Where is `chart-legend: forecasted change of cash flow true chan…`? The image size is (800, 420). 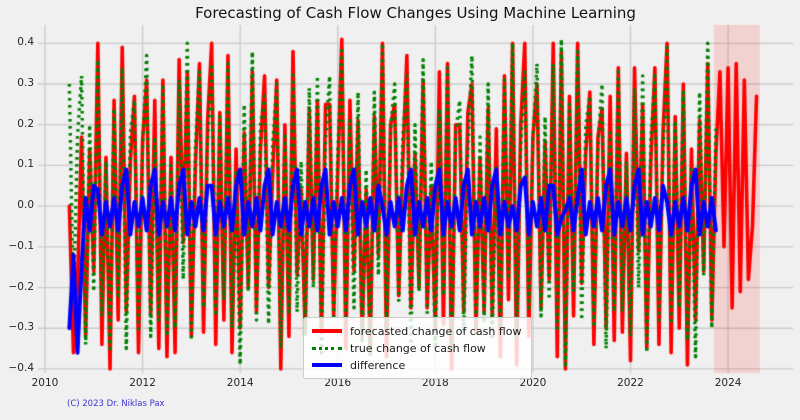 chart-legend: forecasted change of cash flow true chan… is located at coordinates (418, 348).